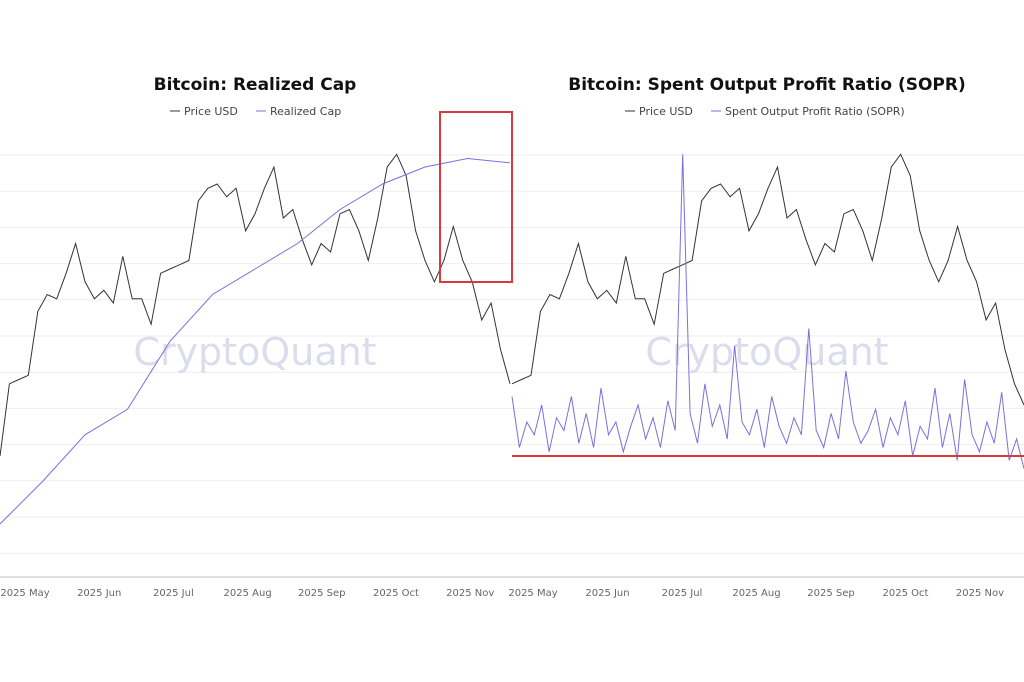 The image size is (1024, 682). What do you see at coordinates (766, 352) in the screenshot?
I see `watermark-right: CryptoQuant` at bounding box center [766, 352].